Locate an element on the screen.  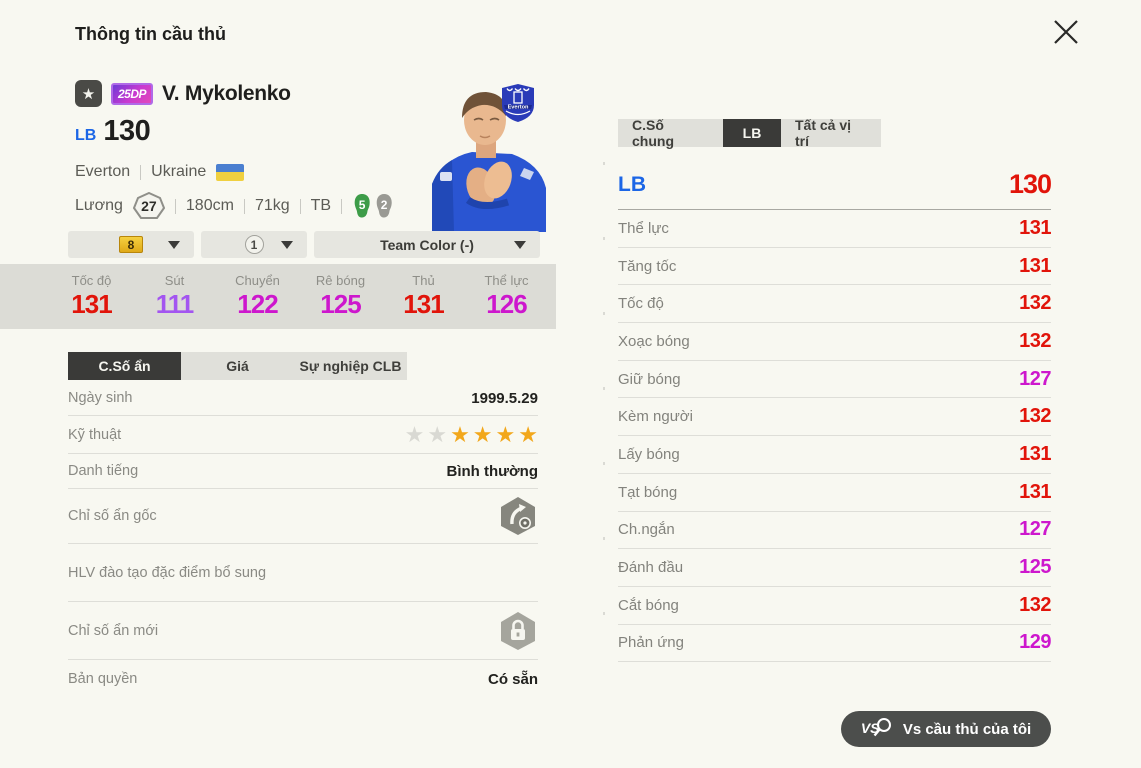
stat-dribbling: Rê bóng 125 is located at coordinates (340, 296).